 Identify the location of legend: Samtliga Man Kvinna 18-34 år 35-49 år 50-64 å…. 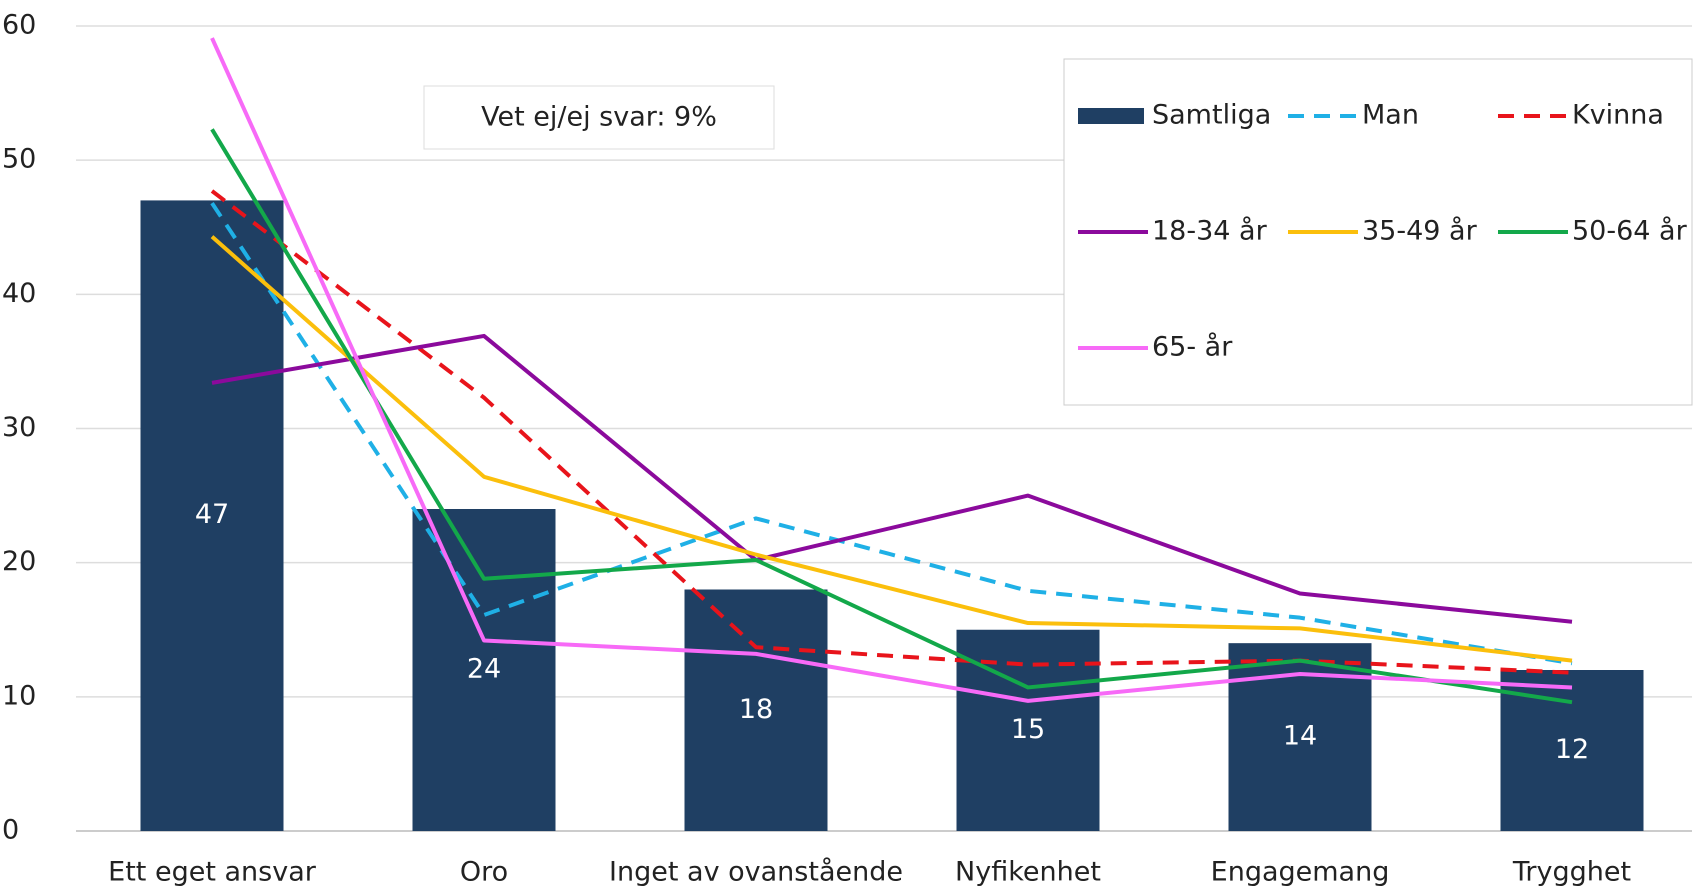
(1378, 232).